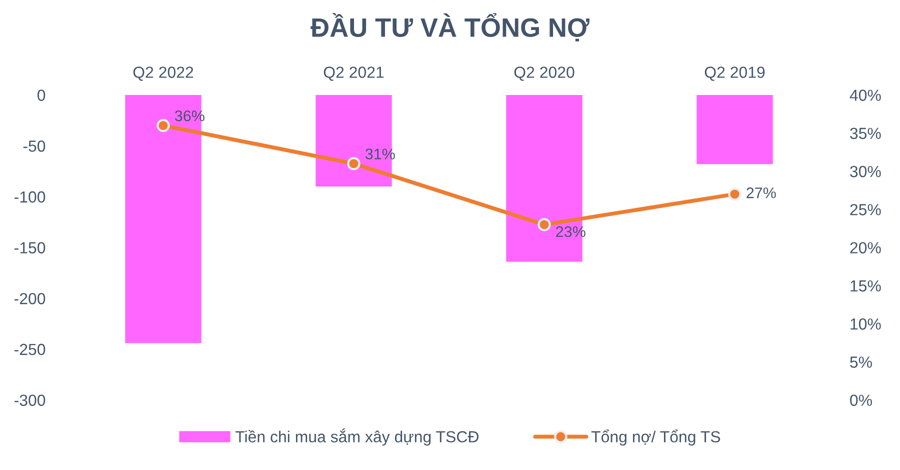 The height and width of the screenshot is (470, 900). What do you see at coordinates (761, 192) in the screenshot?
I see `data-label: 27%` at bounding box center [761, 192].